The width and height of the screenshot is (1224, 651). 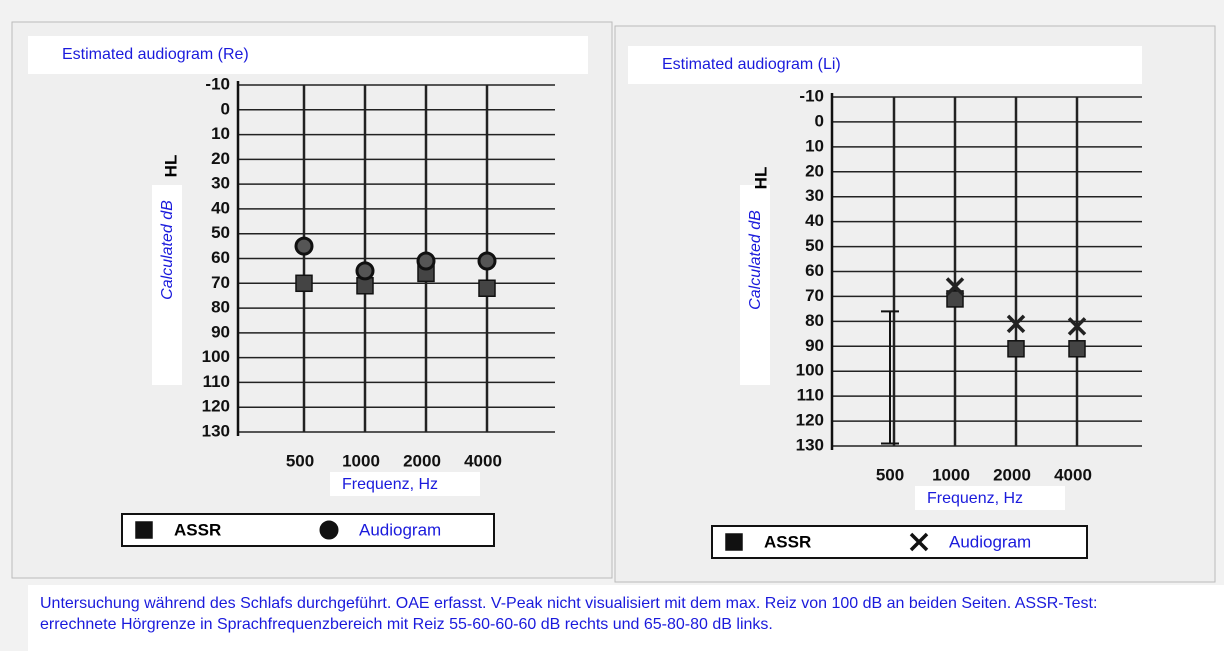 I want to click on chart-title: Estimated audiogram (Li), so click(x=751, y=64).